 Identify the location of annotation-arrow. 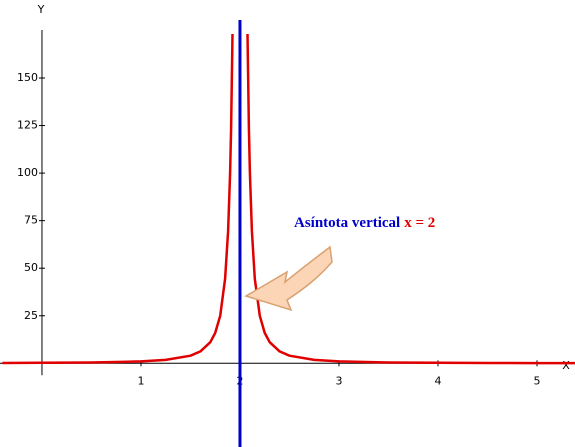
(288, 278).